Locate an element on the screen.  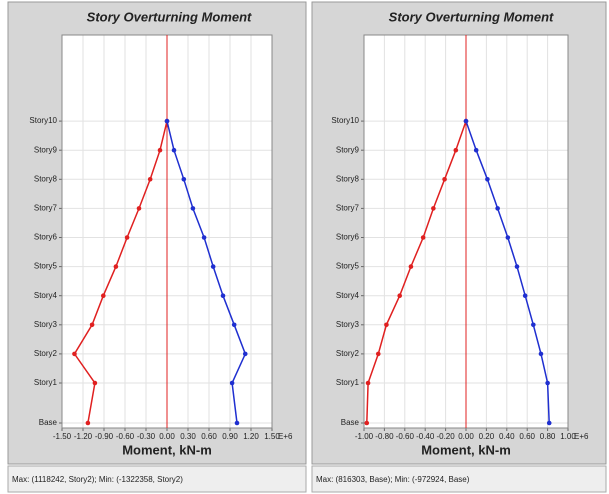
x-tick-label: -0.20 is located at coordinates (445, 436).